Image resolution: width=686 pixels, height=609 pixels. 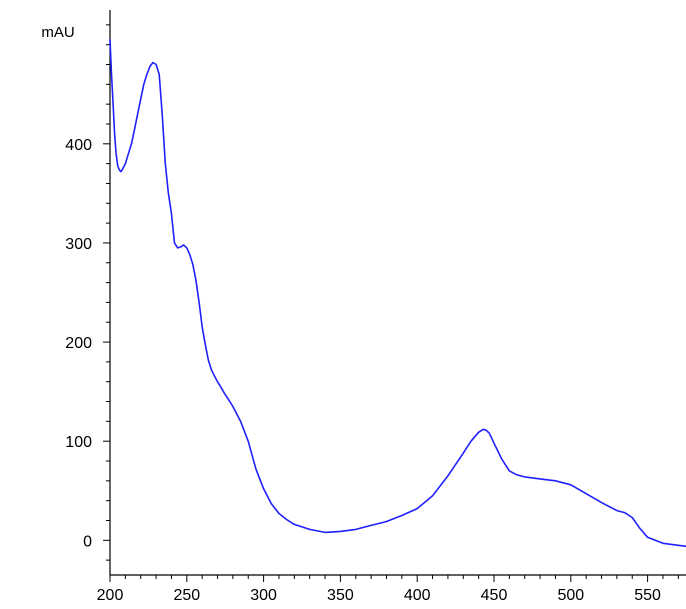 What do you see at coordinates (78, 145) in the screenshot?
I see `y-tick-label: 400` at bounding box center [78, 145].